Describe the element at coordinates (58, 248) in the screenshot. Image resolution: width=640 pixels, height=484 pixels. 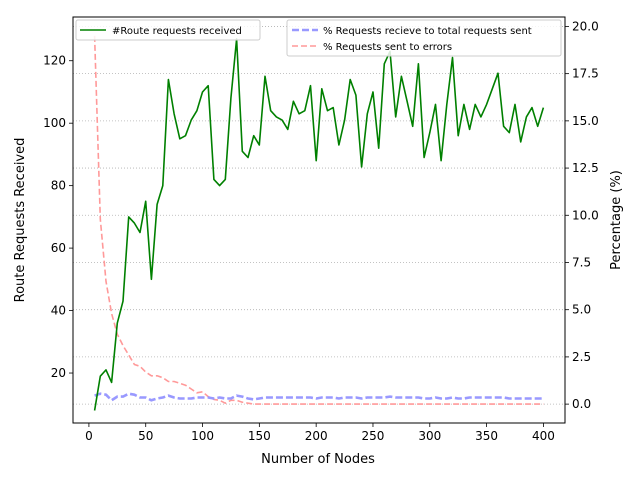
I see `left-tick-label-2: 60` at that location.